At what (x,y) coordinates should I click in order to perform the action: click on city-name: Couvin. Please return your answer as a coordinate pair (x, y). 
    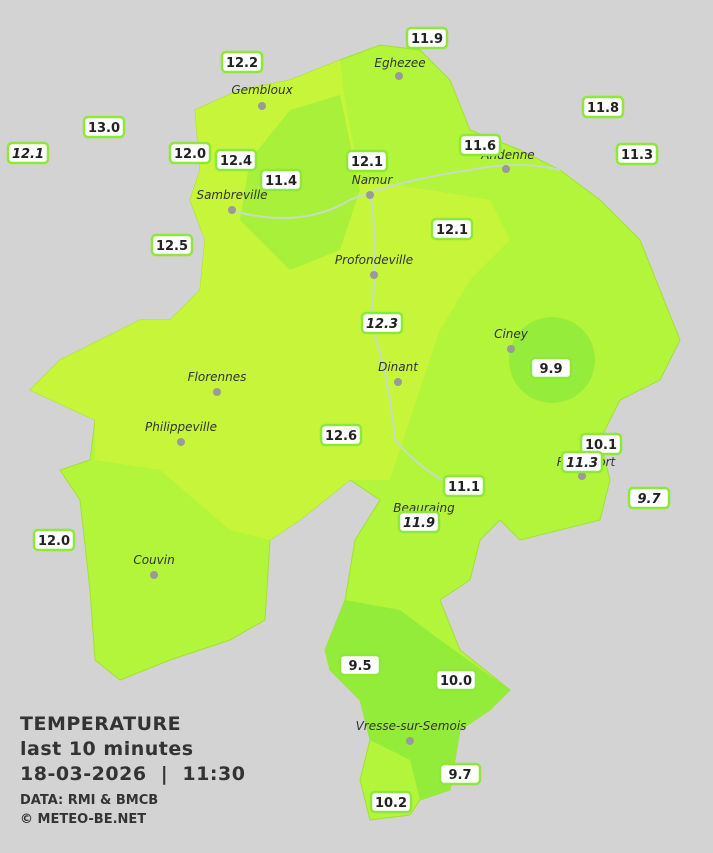
    Looking at the image, I should click on (153, 560).